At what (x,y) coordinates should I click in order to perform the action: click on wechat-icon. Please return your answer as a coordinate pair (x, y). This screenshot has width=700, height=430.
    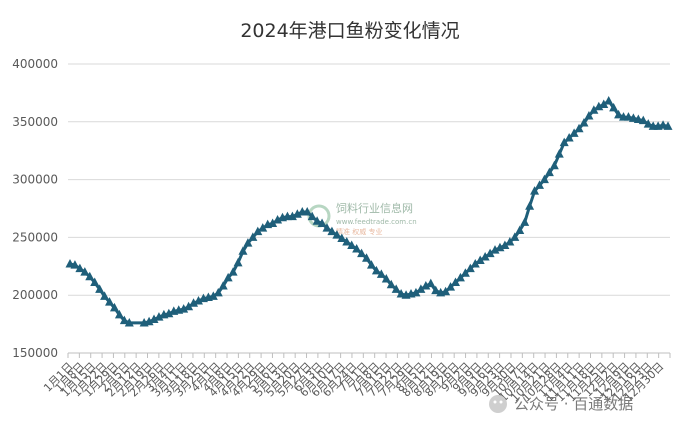
    Looking at the image, I should click on (498, 404).